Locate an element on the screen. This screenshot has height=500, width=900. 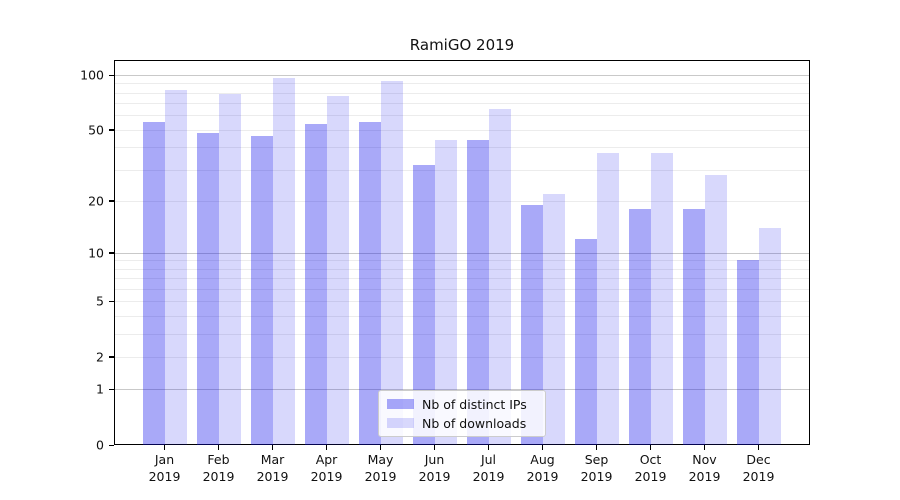
bar-distinct-ips-may is located at coordinates (369, 283).